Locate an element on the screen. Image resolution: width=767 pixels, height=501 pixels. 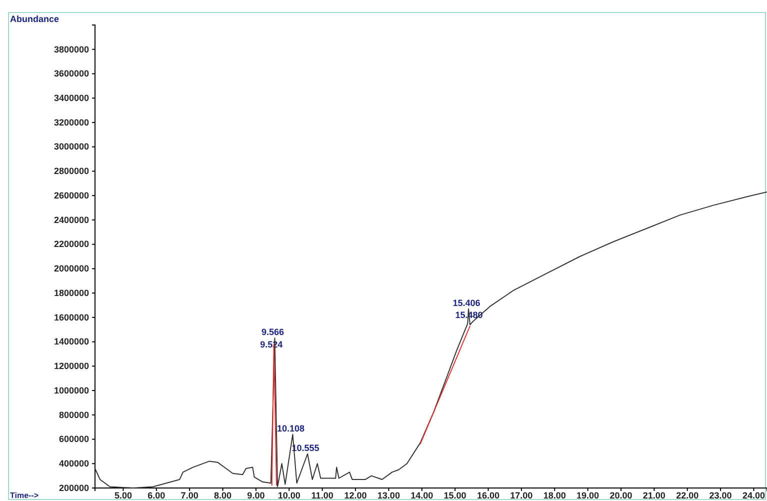
x-tick-label: 17.00 is located at coordinates (521, 495).